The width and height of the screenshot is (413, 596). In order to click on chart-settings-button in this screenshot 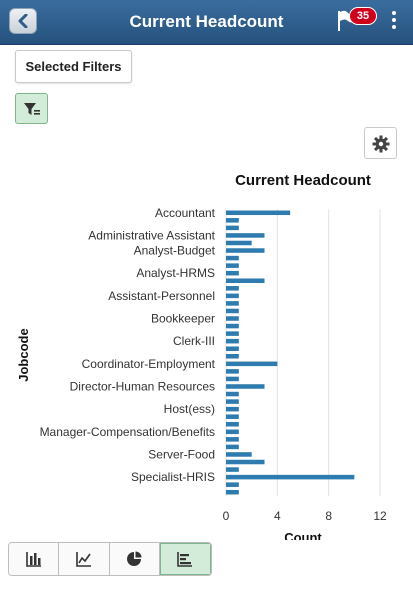, I will do `click(380, 143)`.